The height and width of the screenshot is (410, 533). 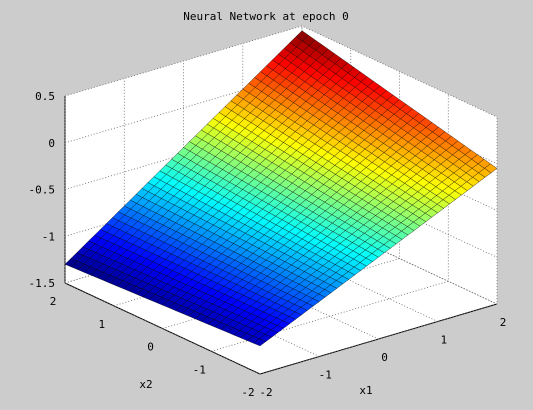 What do you see at coordinates (51, 143) in the screenshot?
I see `z-tick-label: 0` at bounding box center [51, 143].